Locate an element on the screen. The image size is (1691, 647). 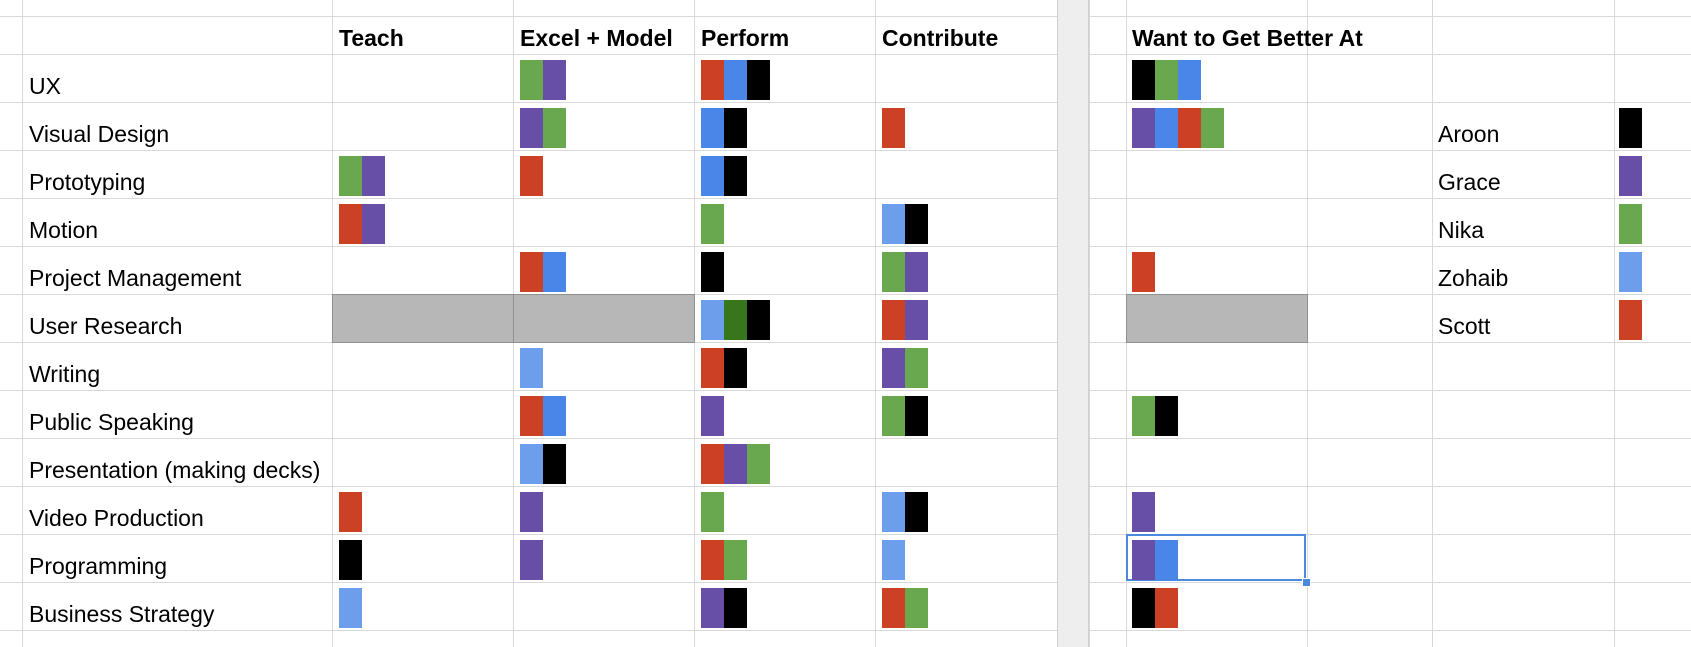
legend-person-name: Aroon is located at coordinates (1469, 134).